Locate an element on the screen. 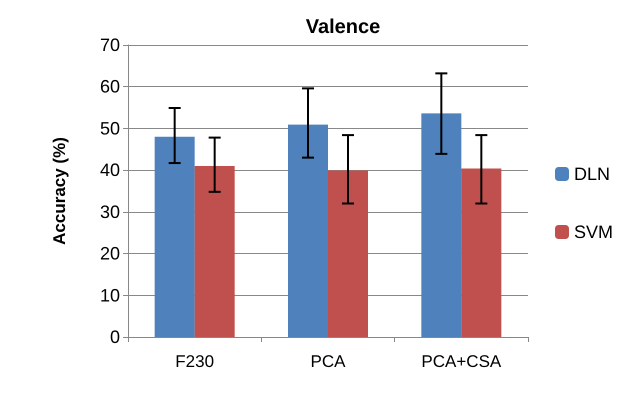  legend-label: DLN is located at coordinates (592, 174).